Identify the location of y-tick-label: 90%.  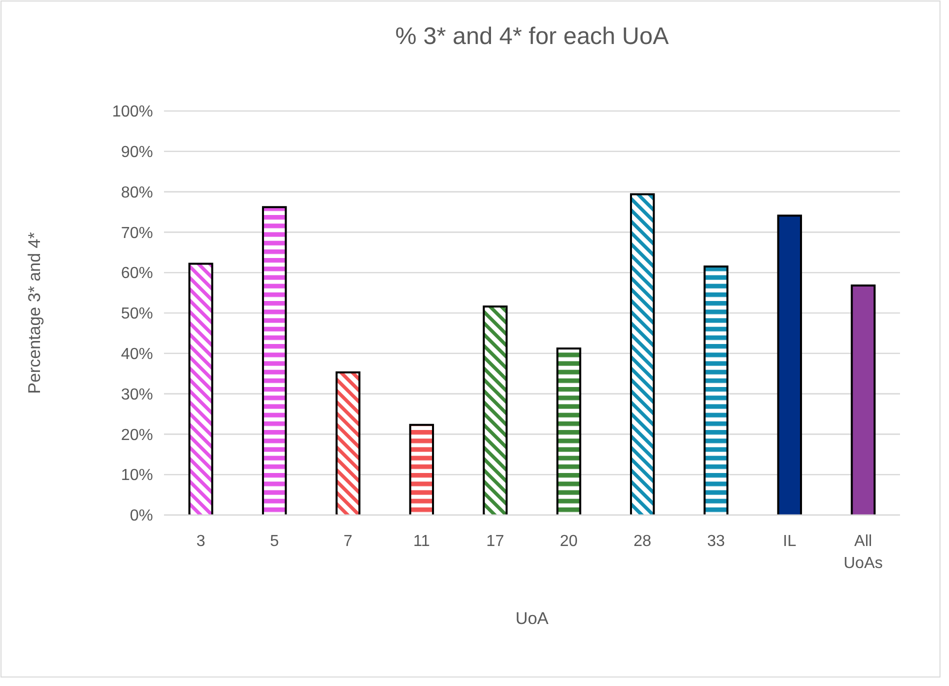
(136, 152).